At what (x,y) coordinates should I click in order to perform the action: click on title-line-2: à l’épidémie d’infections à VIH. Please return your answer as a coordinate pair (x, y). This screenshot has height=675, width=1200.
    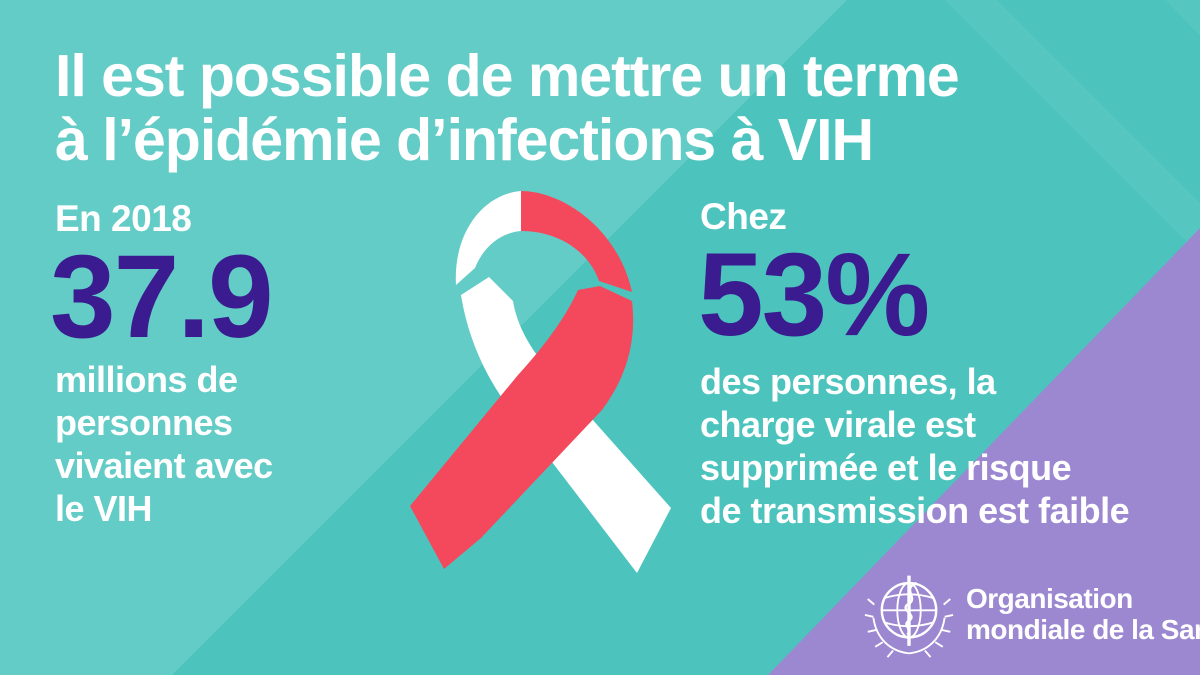
    Looking at the image, I should click on (464, 140).